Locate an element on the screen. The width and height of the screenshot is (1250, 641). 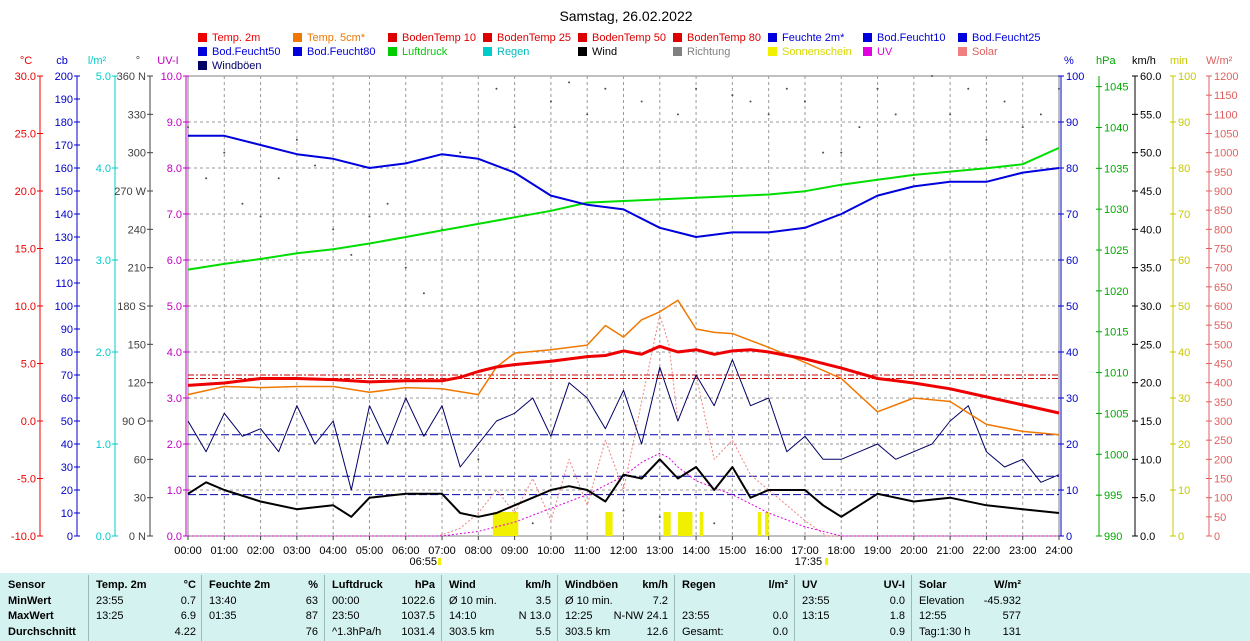
chart-title: Samstag, 26.02.2022 is located at coordinates (625, 16).